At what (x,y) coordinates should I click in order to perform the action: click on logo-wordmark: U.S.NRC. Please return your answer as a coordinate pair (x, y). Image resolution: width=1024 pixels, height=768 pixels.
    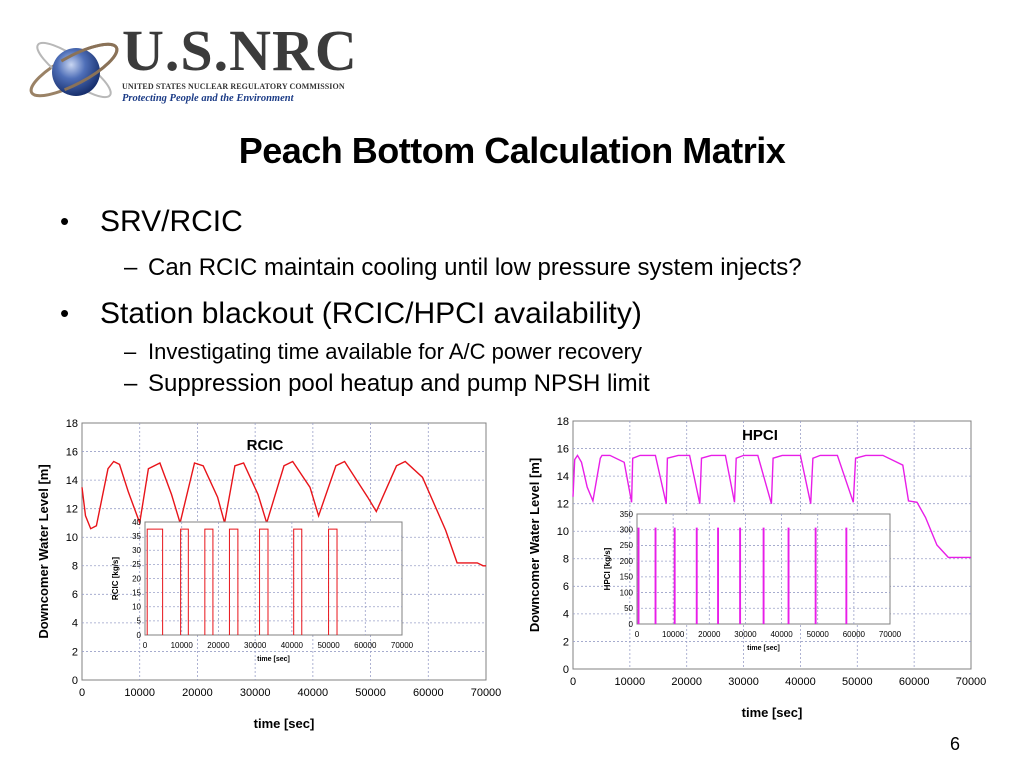
    Looking at the image, I should click on (240, 50).